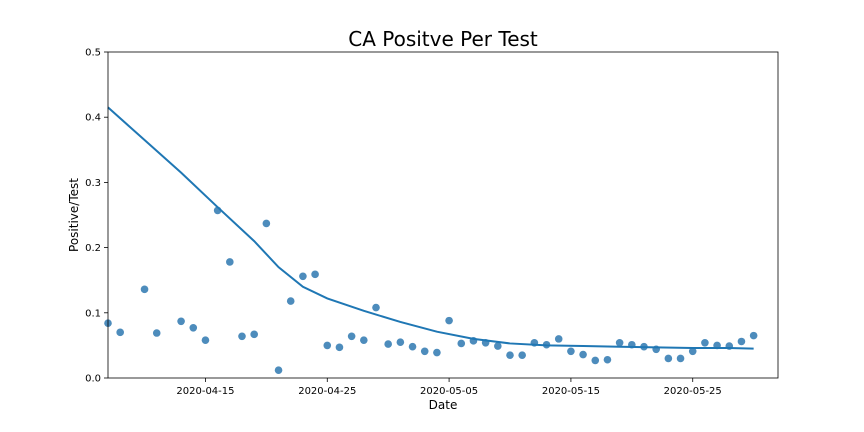  What do you see at coordinates (449, 391) in the screenshot?
I see `x-tick-label: 2020-05-05` at bounding box center [449, 391].